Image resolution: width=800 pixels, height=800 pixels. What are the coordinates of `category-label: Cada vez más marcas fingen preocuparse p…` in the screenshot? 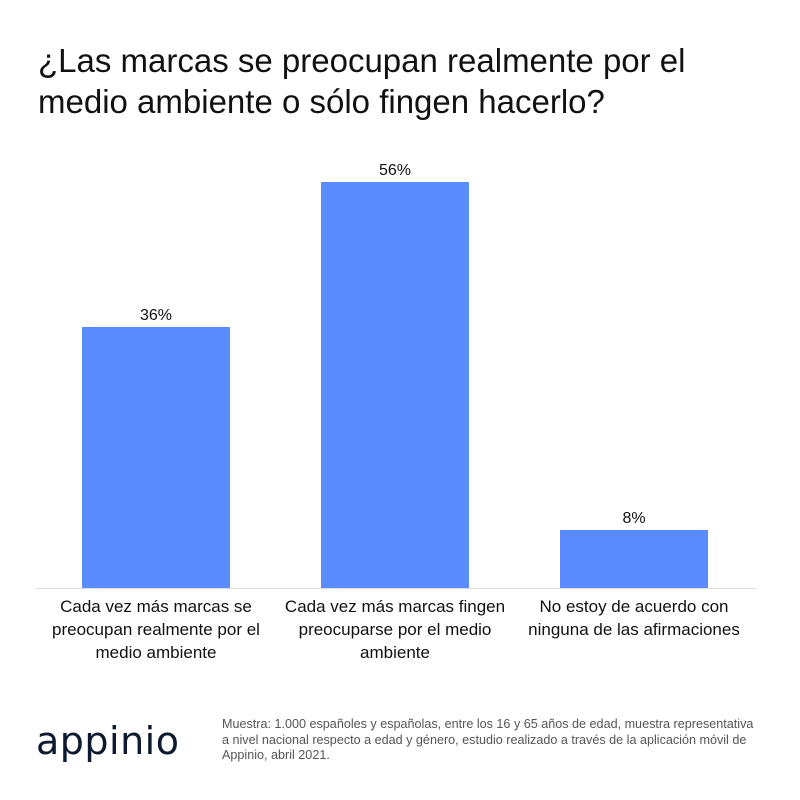 It's located at (395, 629).